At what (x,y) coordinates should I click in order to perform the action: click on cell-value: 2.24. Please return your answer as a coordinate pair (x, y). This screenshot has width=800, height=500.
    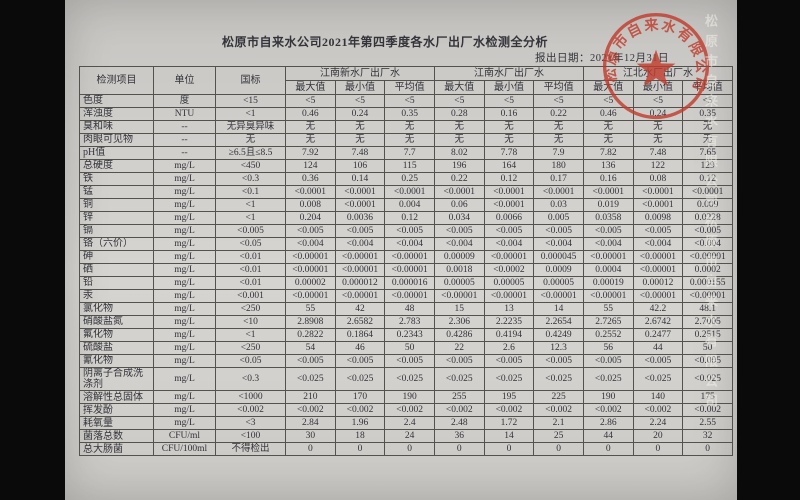
    Looking at the image, I should click on (658, 423).